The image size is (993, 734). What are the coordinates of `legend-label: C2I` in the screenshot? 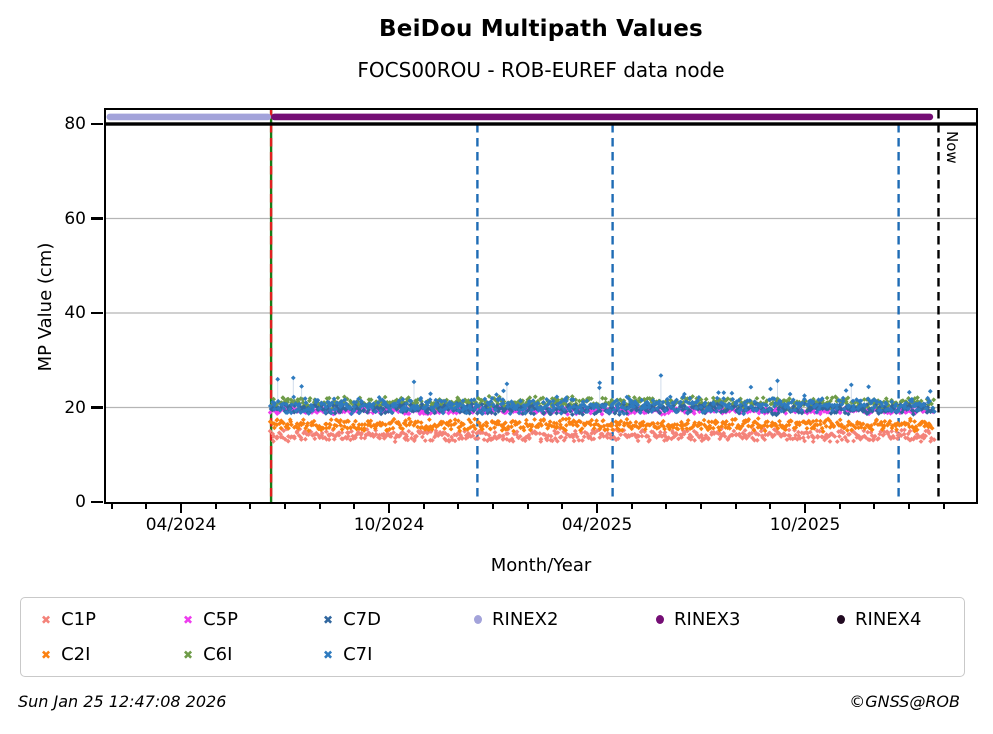 It's located at (76, 654).